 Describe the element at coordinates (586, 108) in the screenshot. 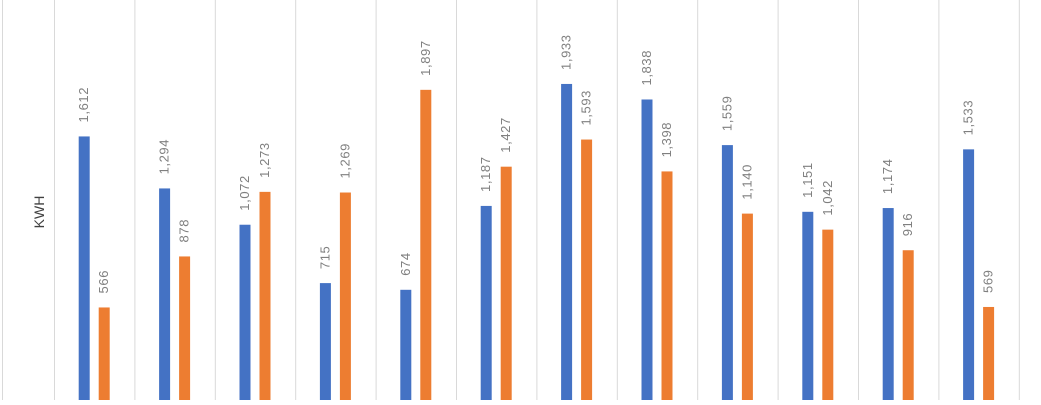

I see `data-label-series-2-7: 1,593` at that location.